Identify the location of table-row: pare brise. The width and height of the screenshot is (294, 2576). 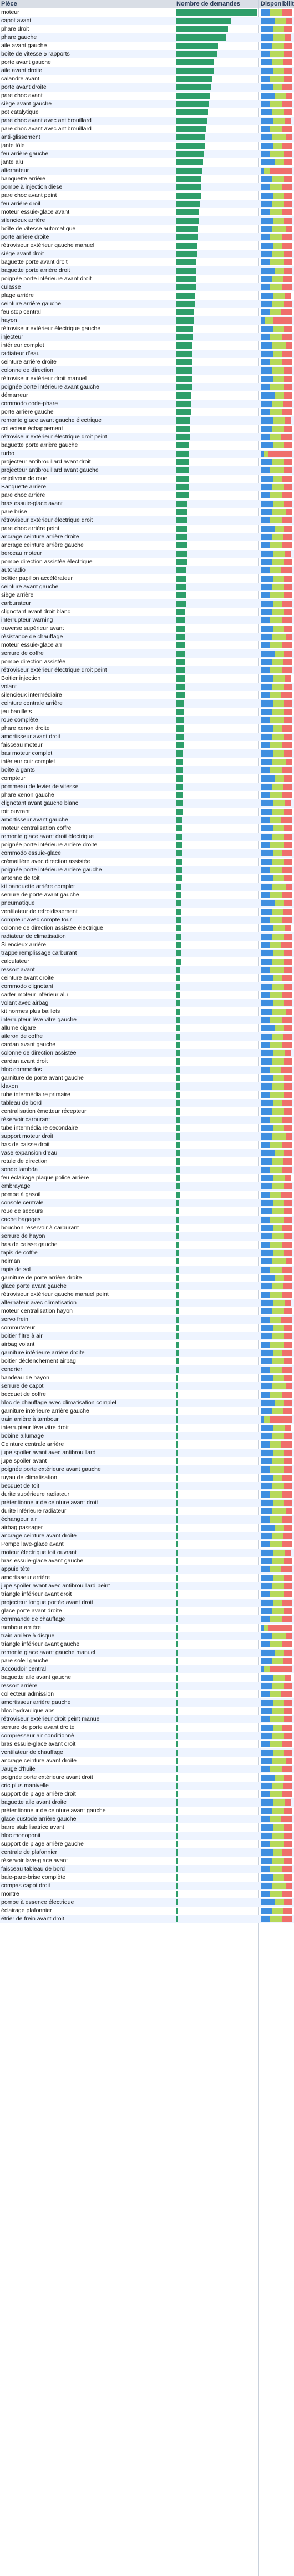
(147, 512).